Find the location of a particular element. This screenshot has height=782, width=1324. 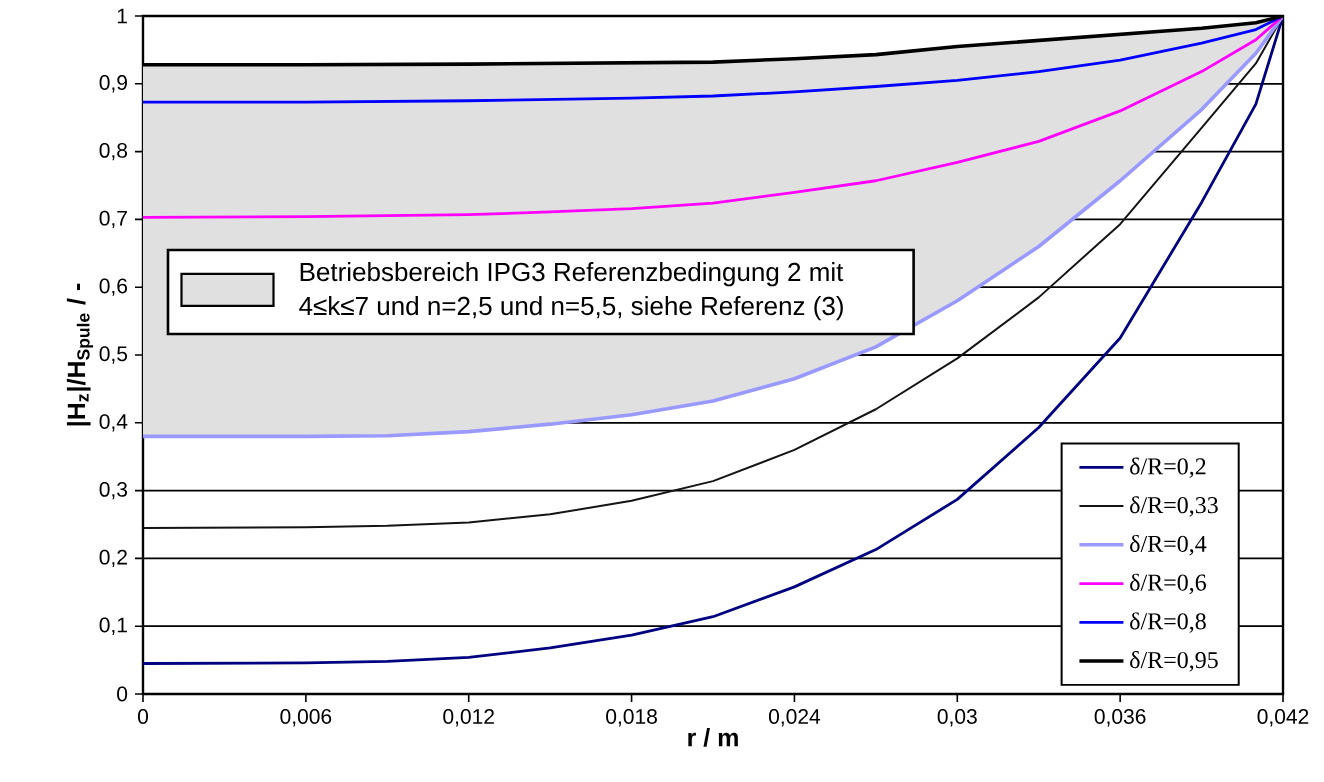

y-tick-label: 0,1 is located at coordinates (113, 626).